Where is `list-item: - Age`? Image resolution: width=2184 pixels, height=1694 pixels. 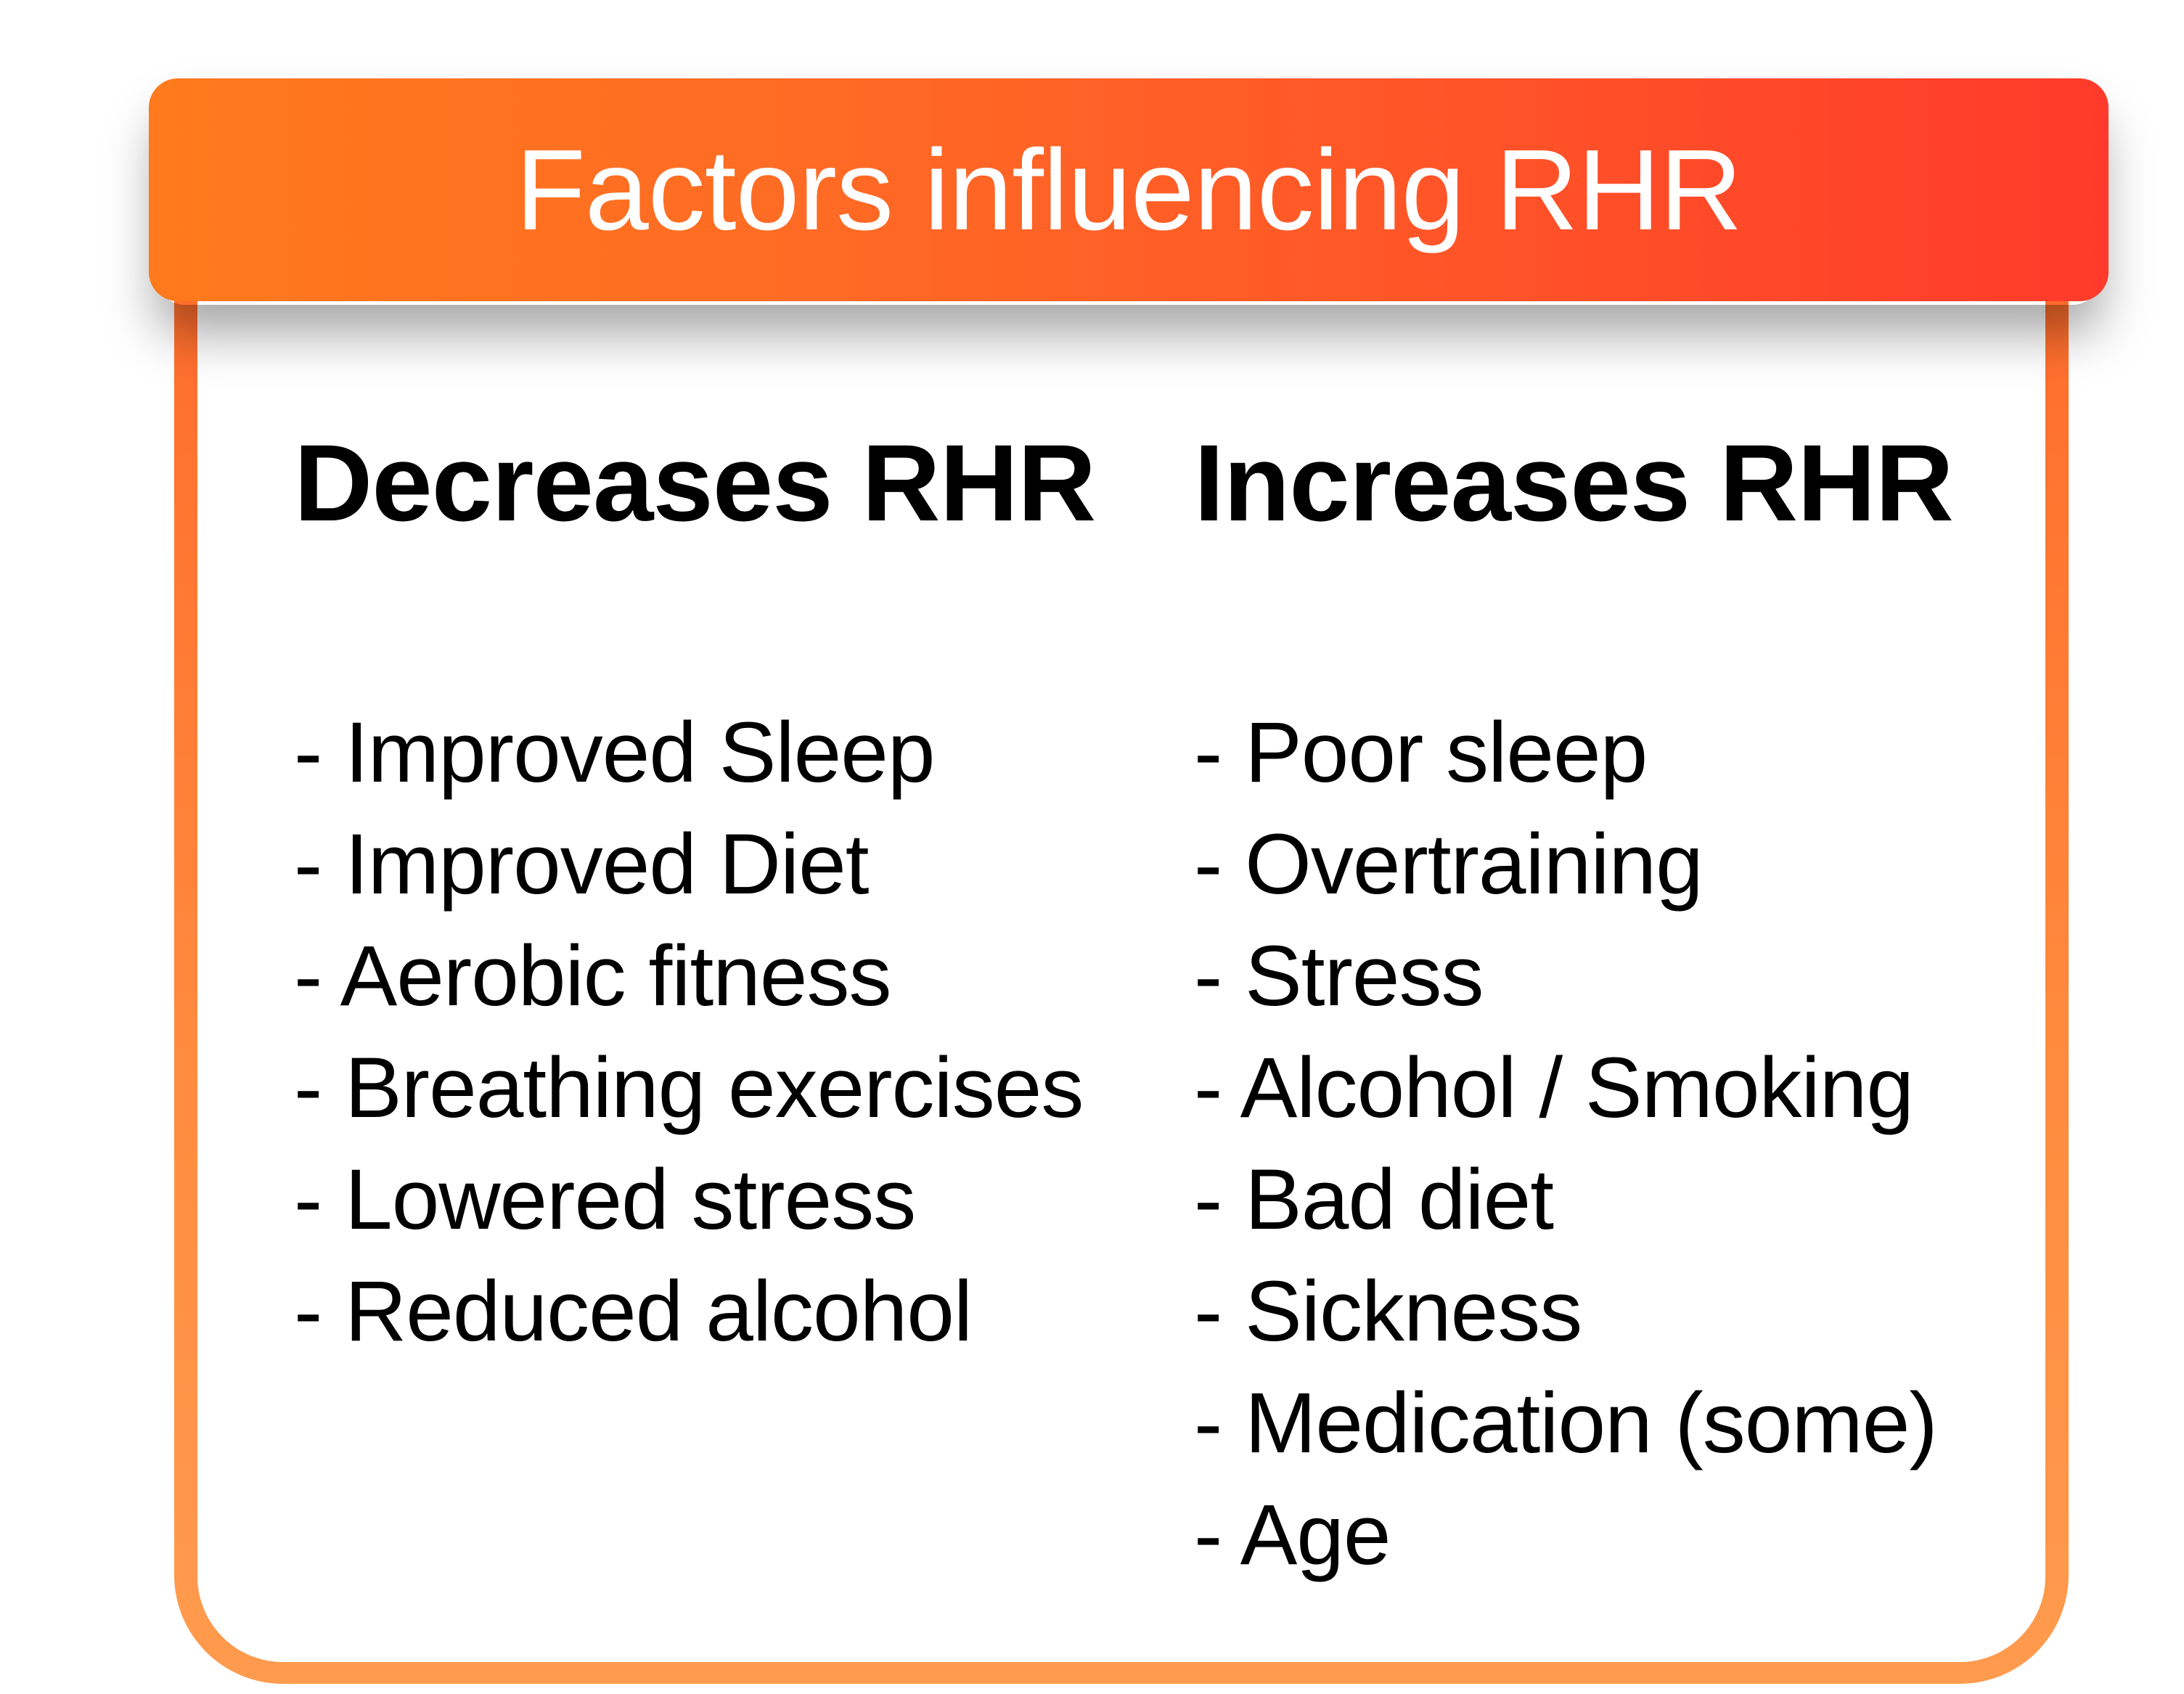
list-item: - Age is located at coordinates (1292, 1535).